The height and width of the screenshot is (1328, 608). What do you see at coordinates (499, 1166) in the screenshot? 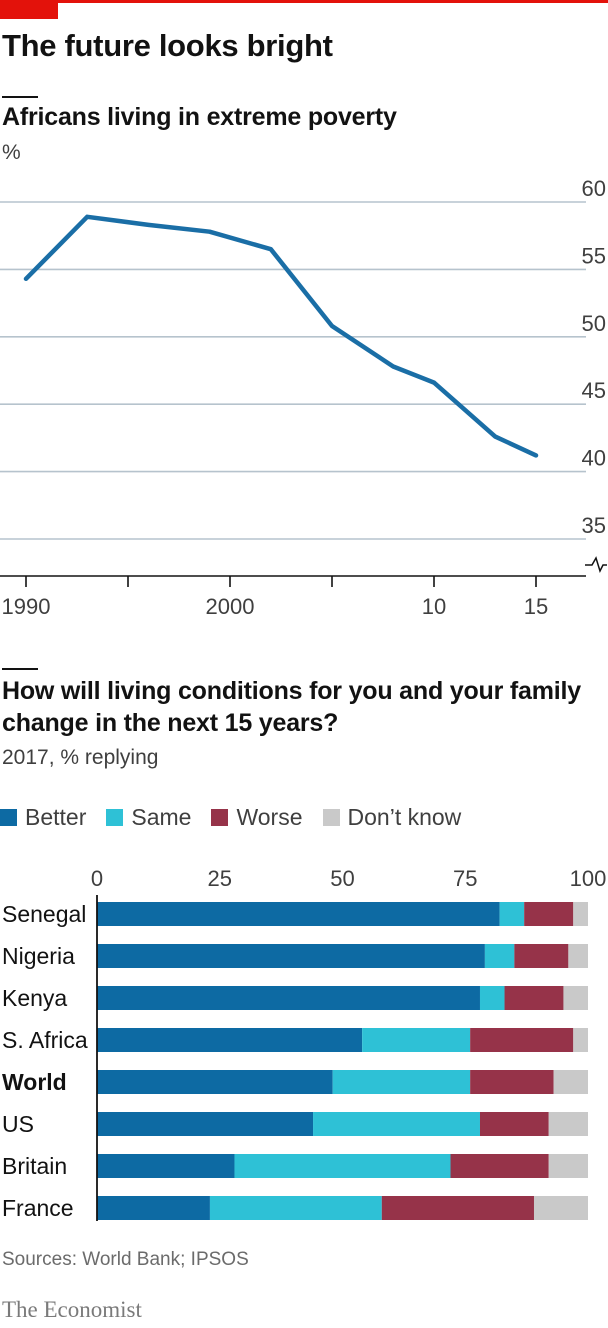
I see `bar-britain-worse` at bounding box center [499, 1166].